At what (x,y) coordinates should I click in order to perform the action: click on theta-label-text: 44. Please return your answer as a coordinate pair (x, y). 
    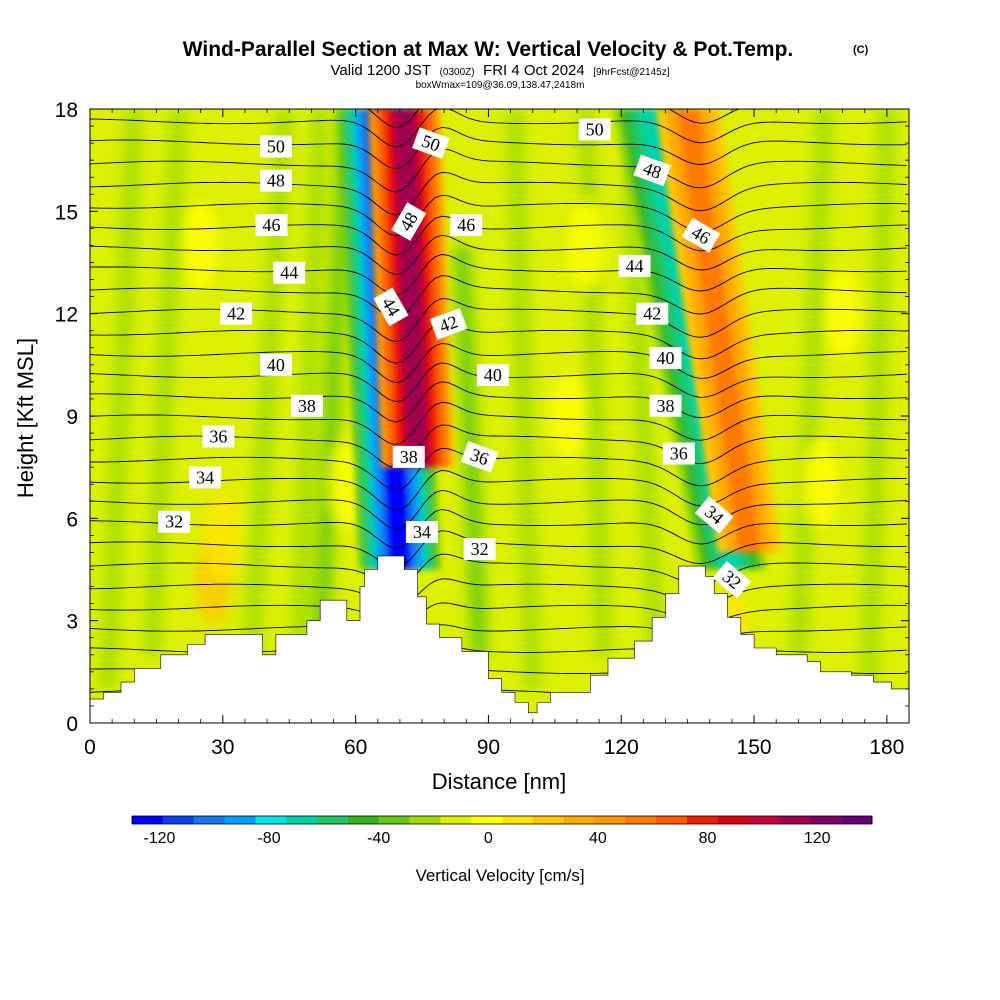
    Looking at the image, I should click on (635, 266).